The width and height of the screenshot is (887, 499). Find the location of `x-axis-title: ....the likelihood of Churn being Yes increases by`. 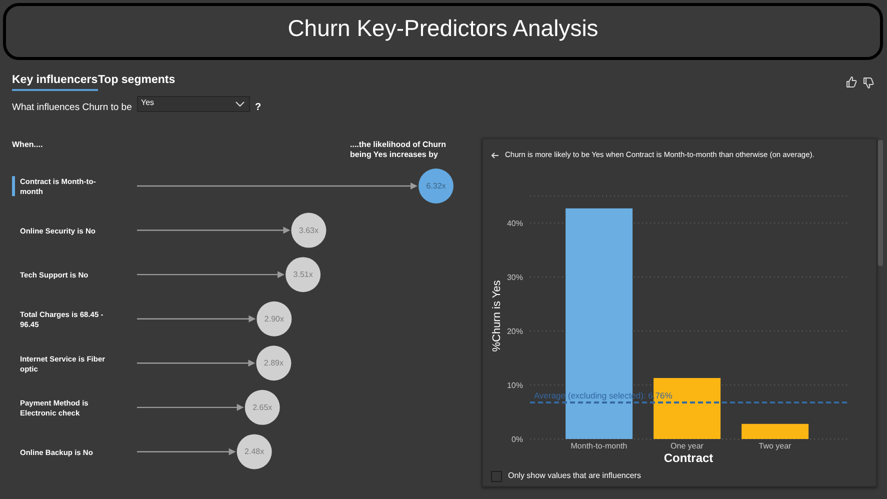

x-axis-title: ....the likelihood of Churn being Yes increases by is located at coordinates (398, 150).